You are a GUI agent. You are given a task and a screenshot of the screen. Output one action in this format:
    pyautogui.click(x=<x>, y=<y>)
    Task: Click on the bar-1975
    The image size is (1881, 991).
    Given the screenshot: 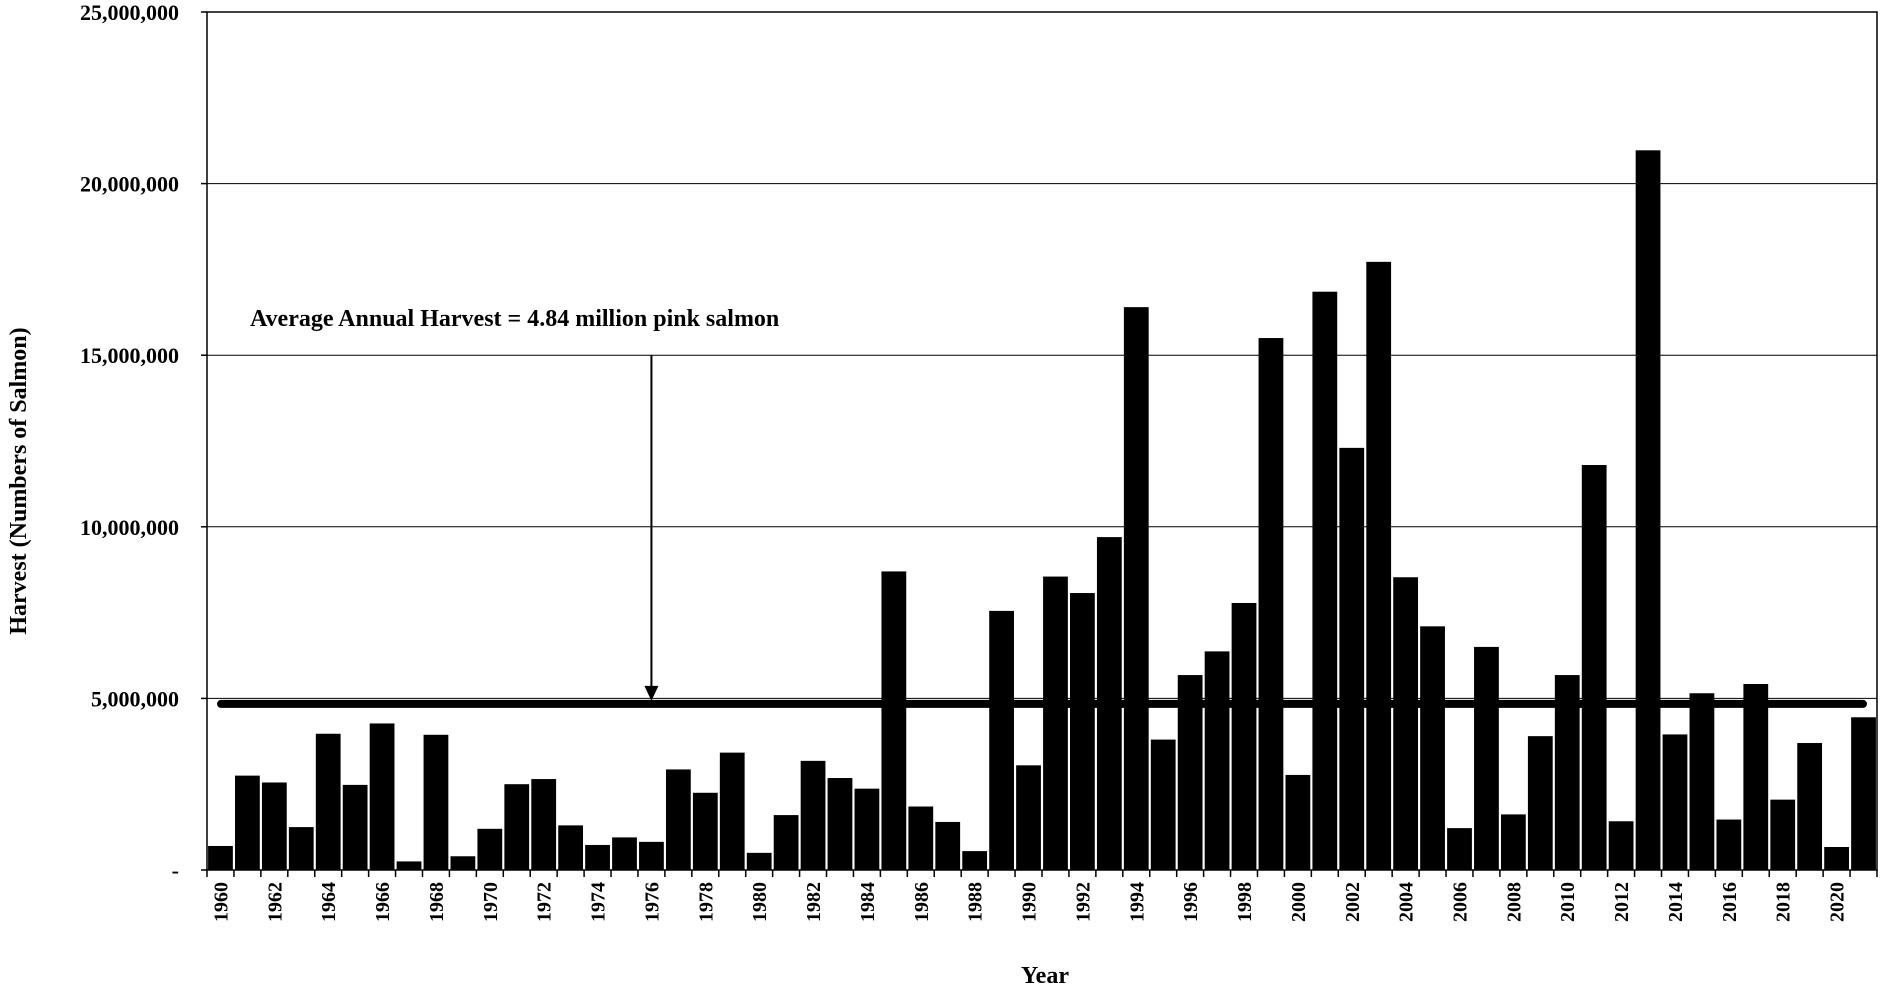 What is the action you would take?
    pyautogui.click(x=624, y=853)
    